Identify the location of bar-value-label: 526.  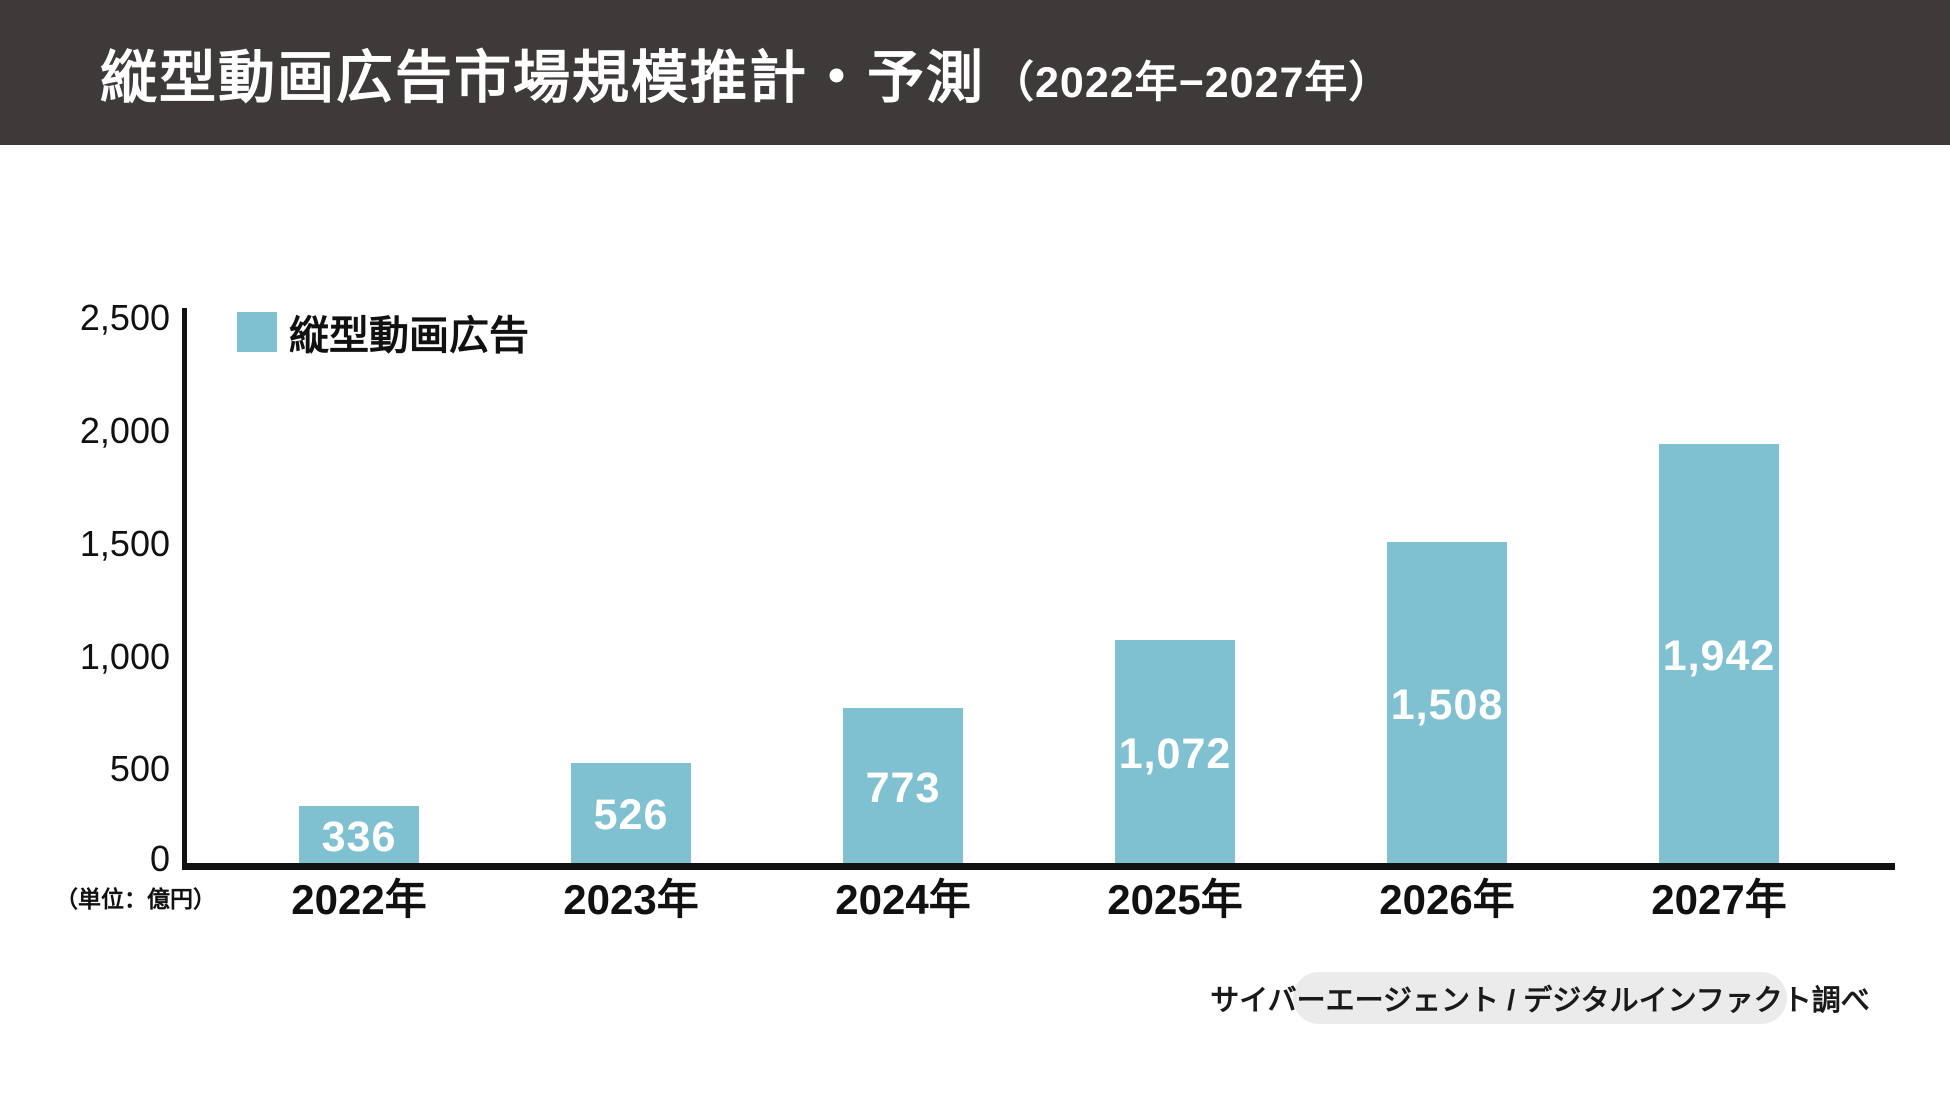
(631, 815).